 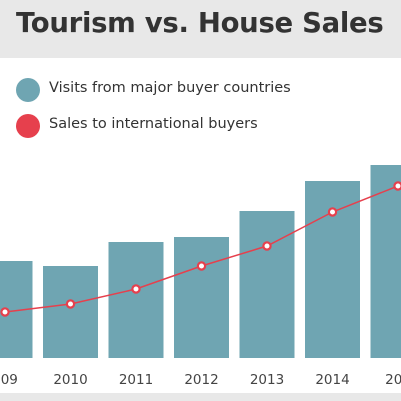 I want to click on legend-label-visits: Visits from major buyer countries, so click(x=170, y=88).